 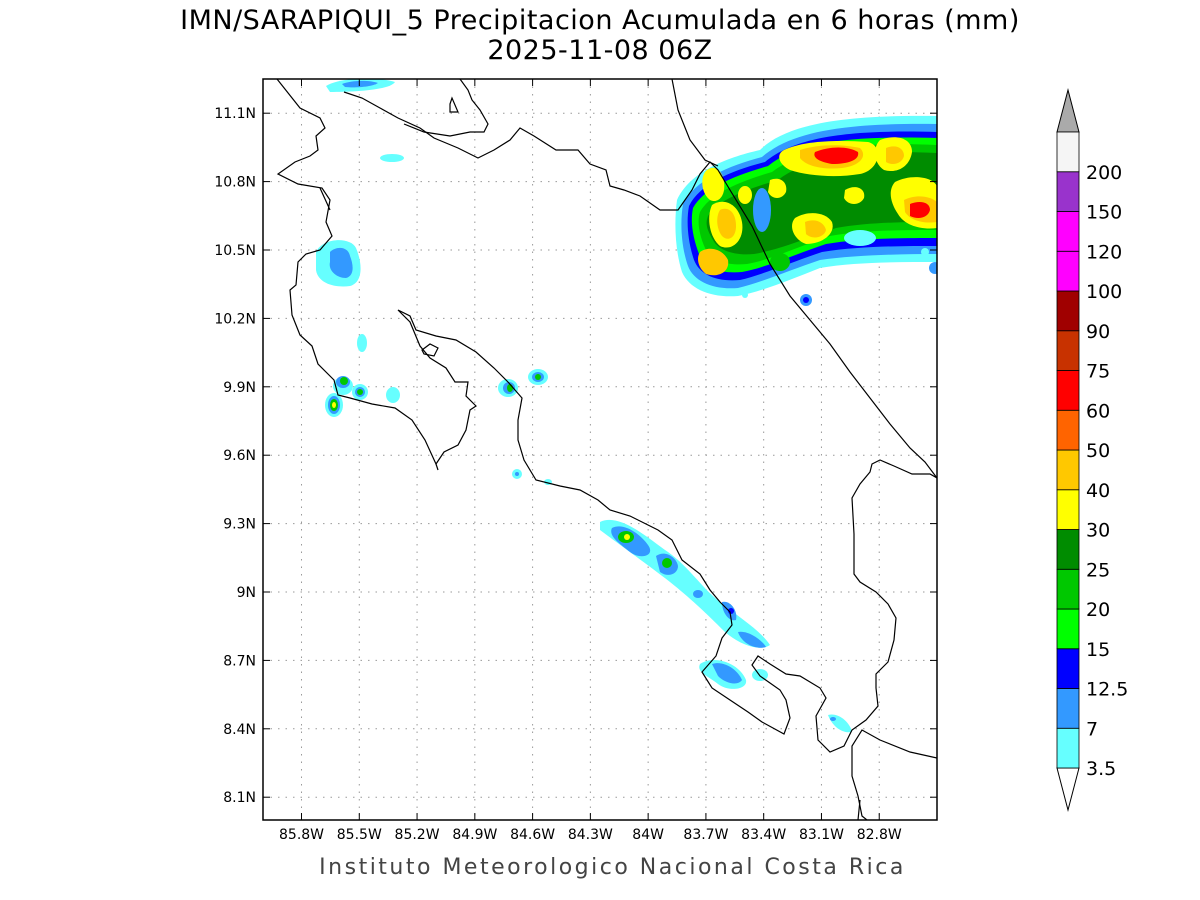 What do you see at coordinates (1098, 531) in the screenshot?
I see `colorbar-label: 30` at bounding box center [1098, 531].